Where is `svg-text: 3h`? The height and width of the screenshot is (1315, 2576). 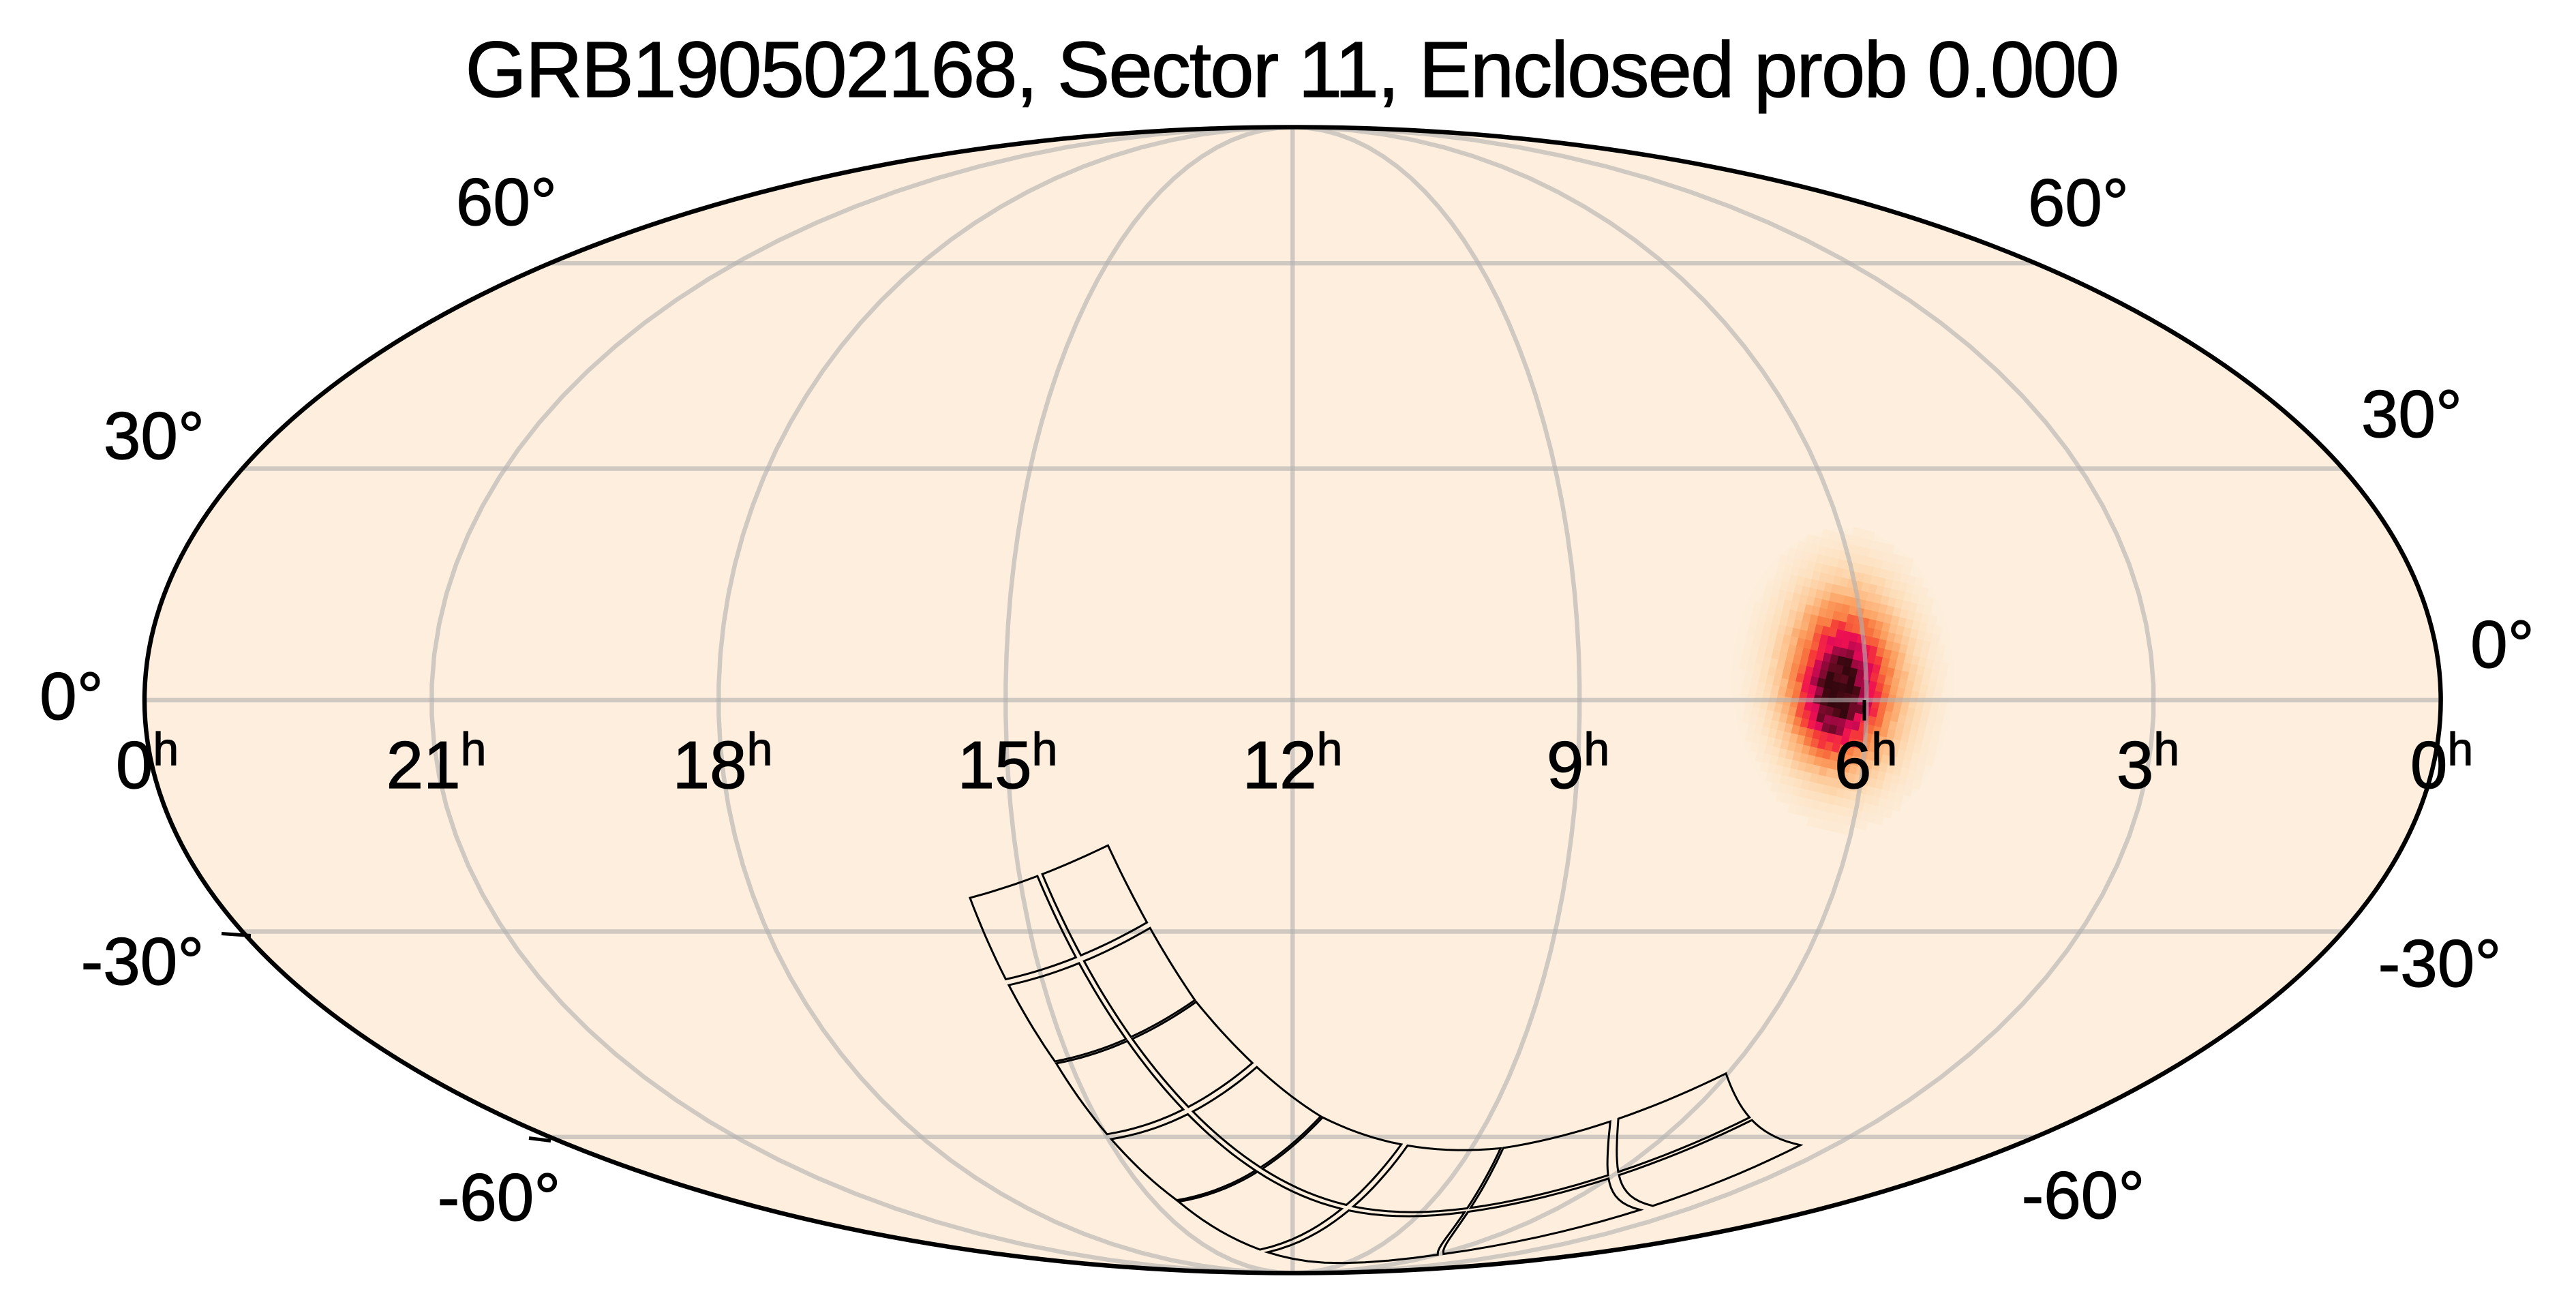
svg-text: 3h is located at coordinates (2148, 762).